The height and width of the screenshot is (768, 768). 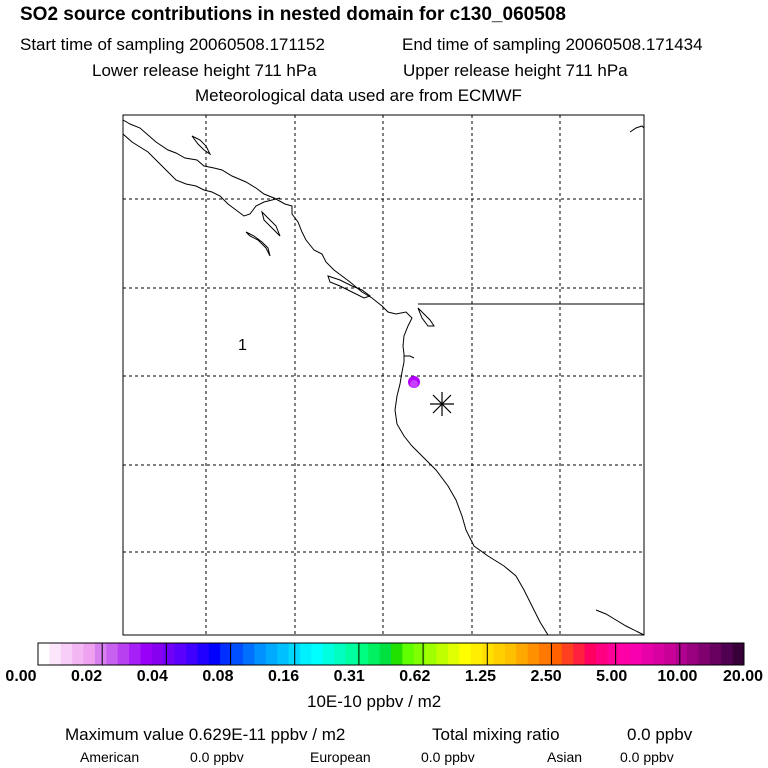 I want to click on total-mixing-value: 0.0 ppbv, so click(x=660, y=734).